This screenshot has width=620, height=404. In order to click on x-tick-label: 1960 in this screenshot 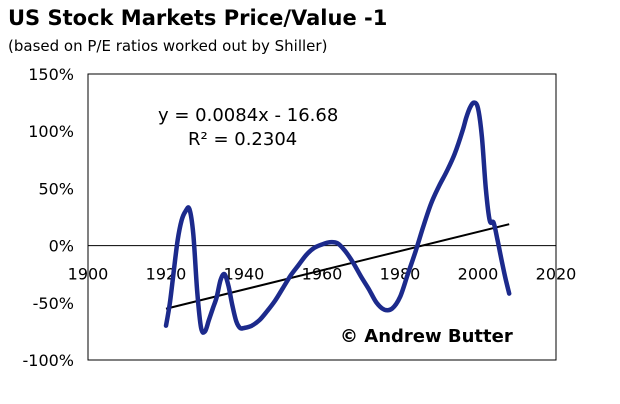, I will do `click(322, 274)`.